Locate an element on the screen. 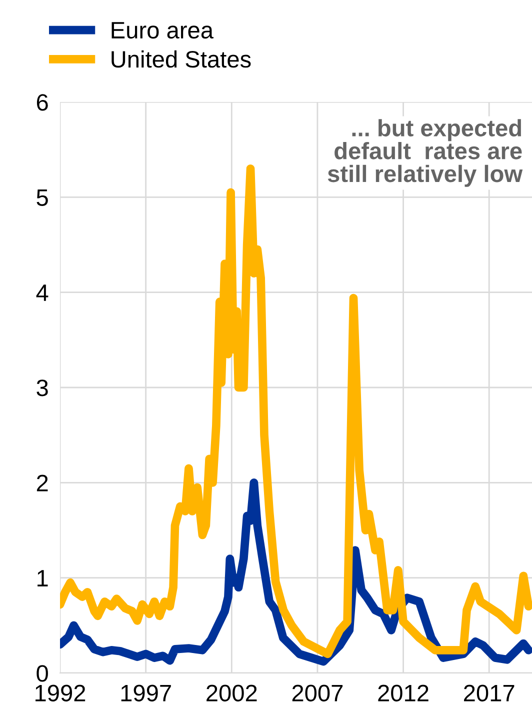  y-tick-label: 5 is located at coordinates (42, 197).